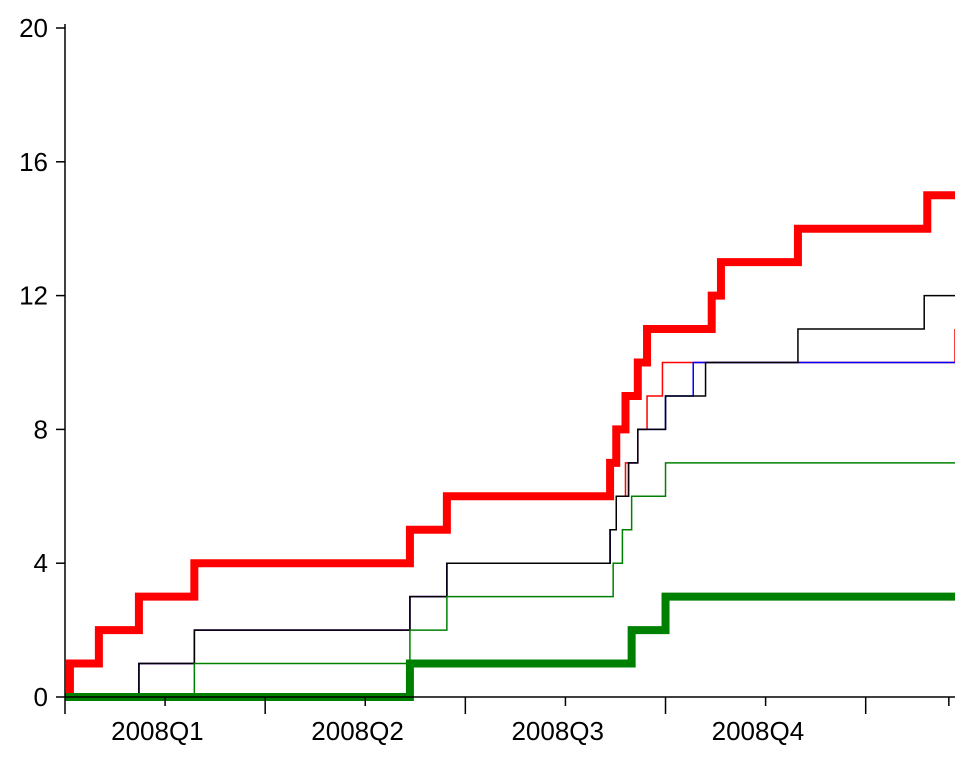 This screenshot has height=757, width=955. What do you see at coordinates (41, 697) in the screenshot?
I see `y-tick-label-0: 0` at bounding box center [41, 697].